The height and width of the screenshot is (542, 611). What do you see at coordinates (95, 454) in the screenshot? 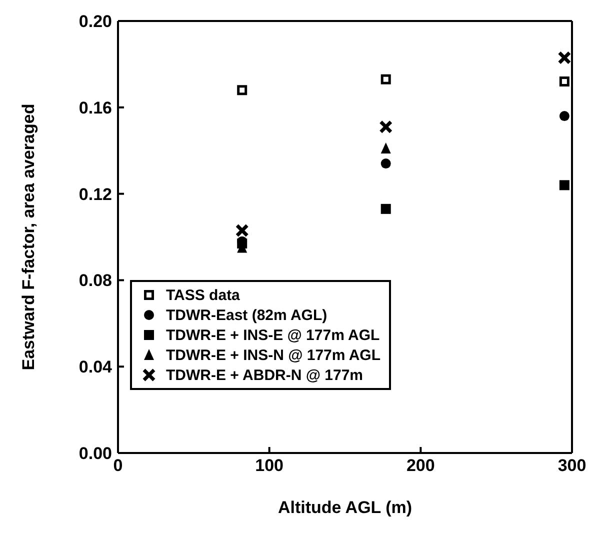
I see `y-tick-label: 0.00` at bounding box center [95, 454].